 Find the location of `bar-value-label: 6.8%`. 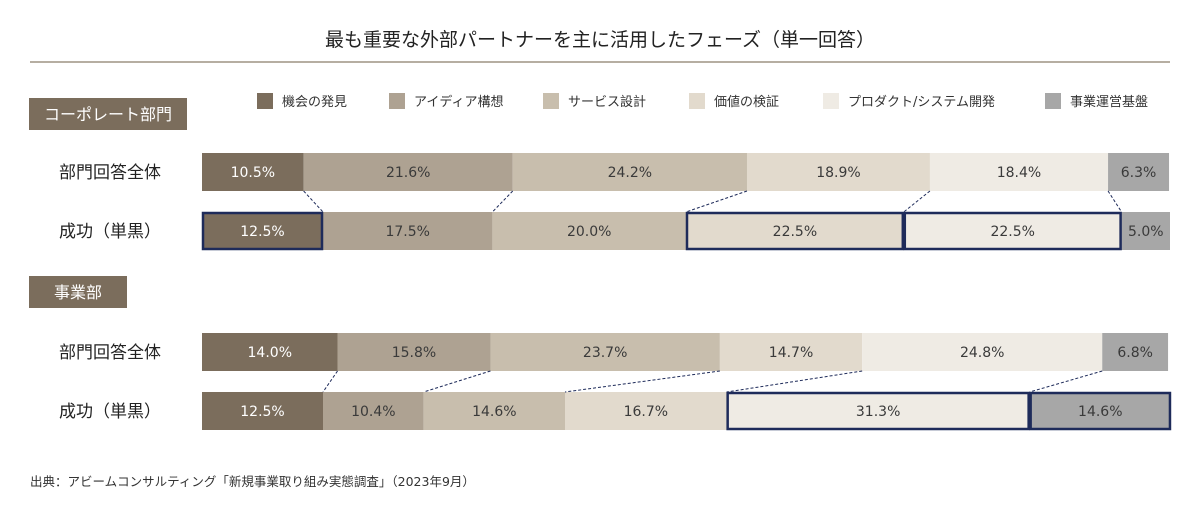

bar-value-label: 6.8% is located at coordinates (1135, 353).